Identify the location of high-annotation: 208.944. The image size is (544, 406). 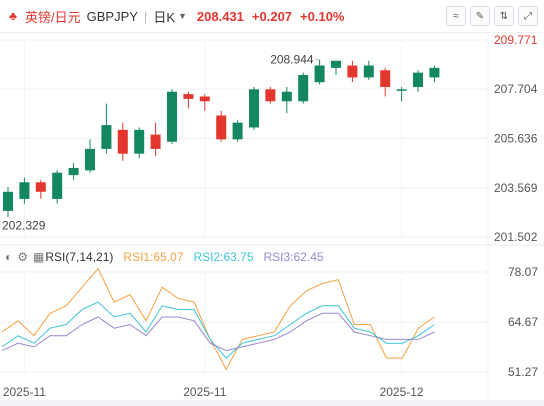
(292, 60).